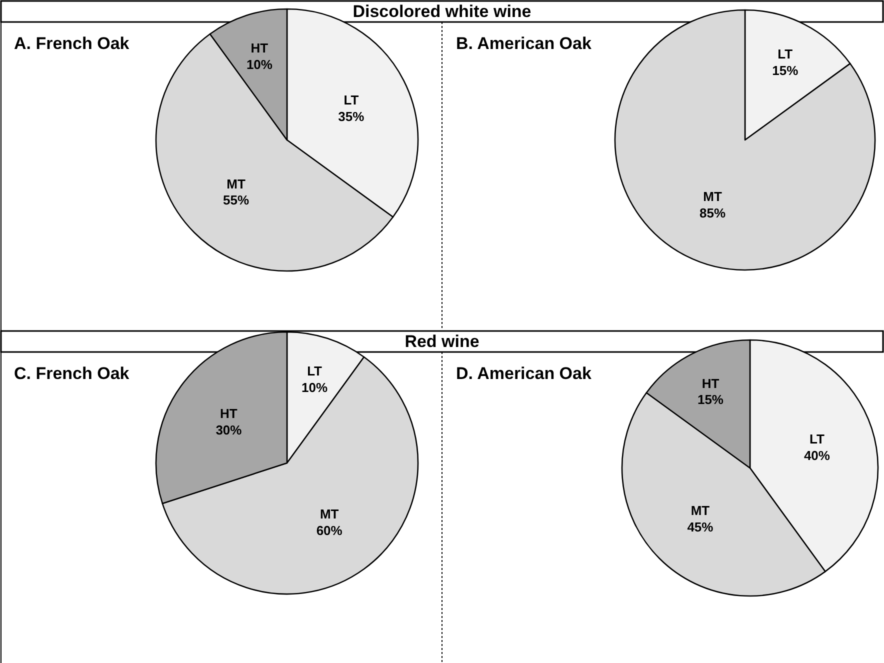 The height and width of the screenshot is (663, 884). I want to click on text: B. American Oak, so click(524, 43).